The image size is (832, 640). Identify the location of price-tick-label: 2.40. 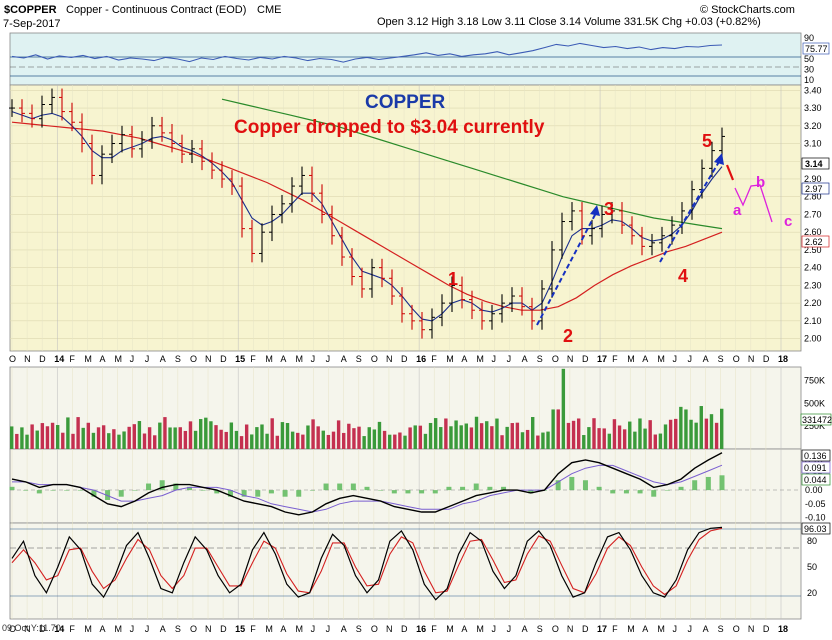
(813, 268).